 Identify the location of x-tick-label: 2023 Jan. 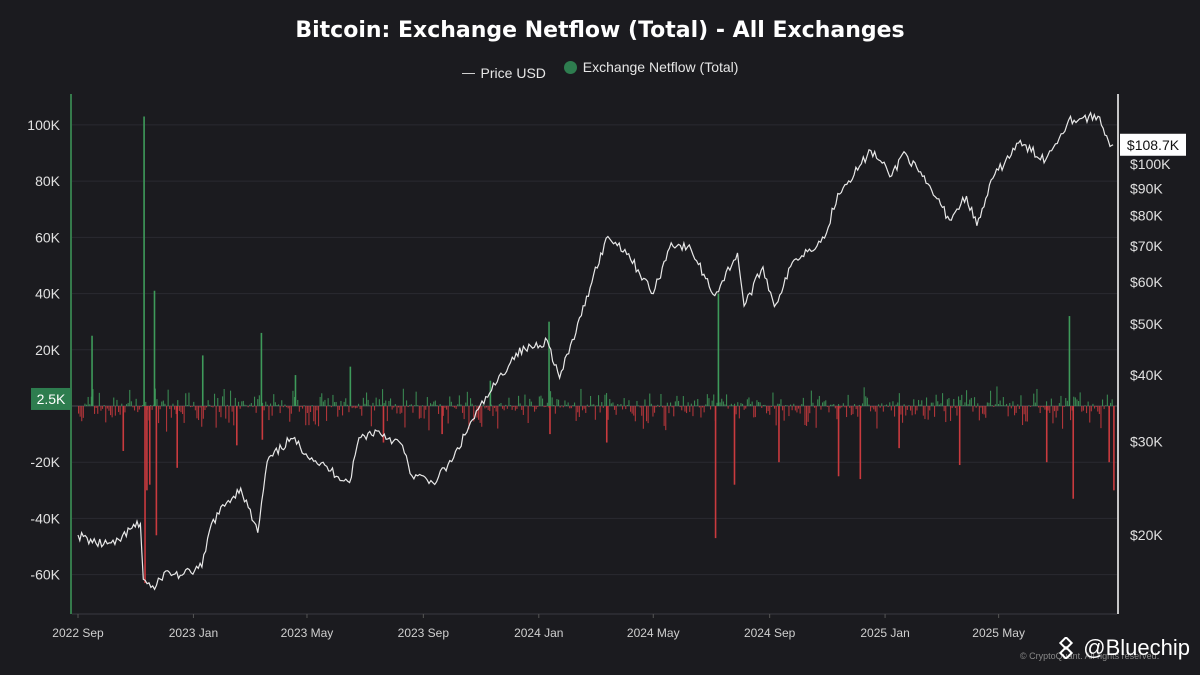
(193, 633).